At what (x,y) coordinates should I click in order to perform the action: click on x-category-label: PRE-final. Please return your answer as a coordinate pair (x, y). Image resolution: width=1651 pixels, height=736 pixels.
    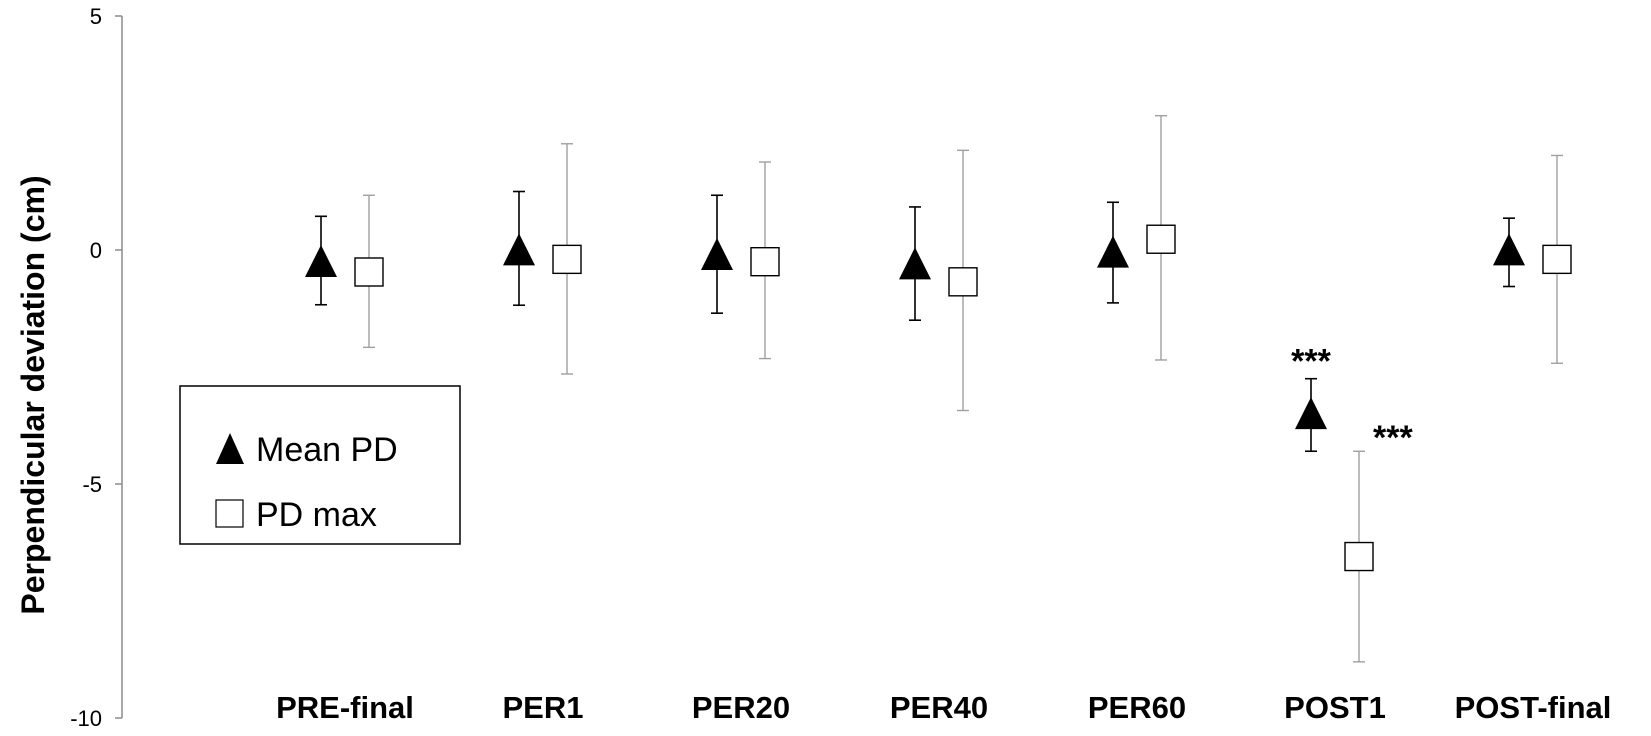
    Looking at the image, I should click on (345, 707).